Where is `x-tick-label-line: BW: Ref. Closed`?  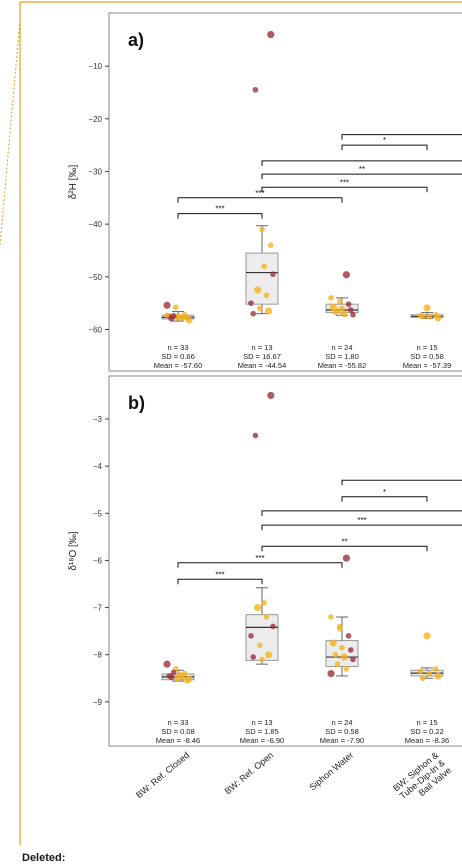 x-tick-label-line: BW: Ref. Closed is located at coordinates (162, 775).